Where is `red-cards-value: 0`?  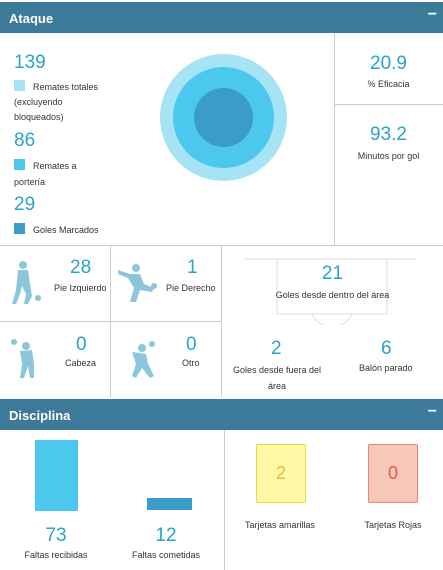 red-cards-value: 0 is located at coordinates (392, 473).